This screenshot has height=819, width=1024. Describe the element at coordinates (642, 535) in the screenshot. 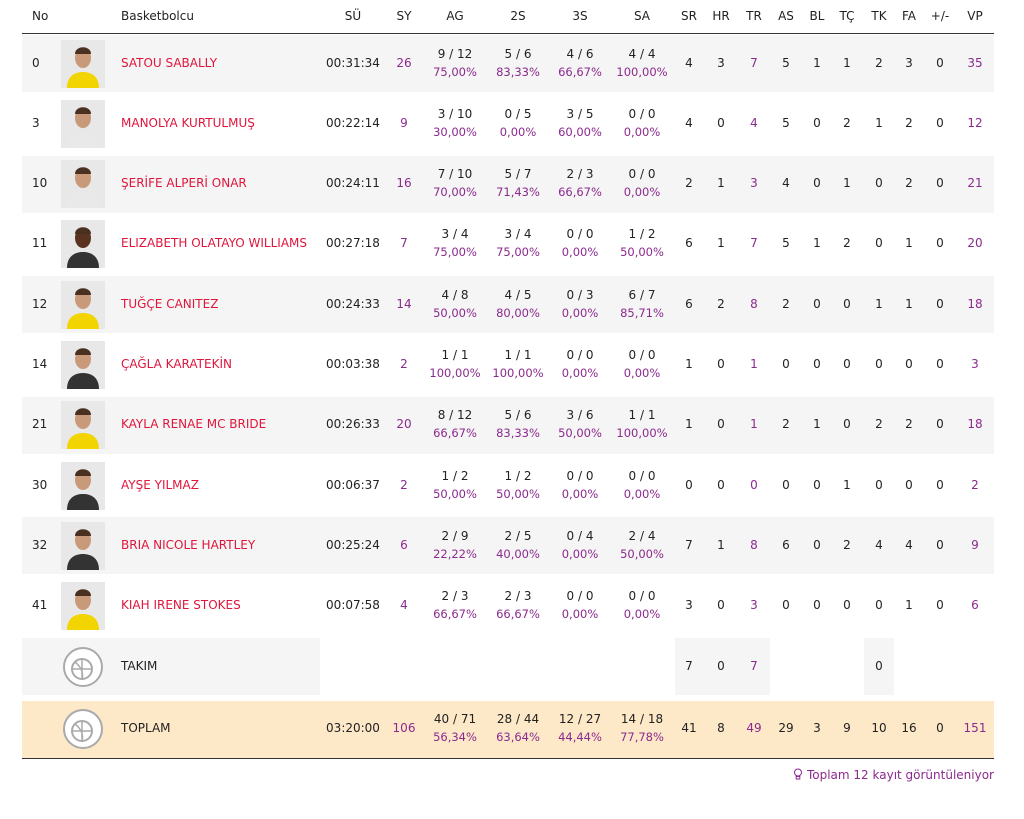

I see `shot-count: 2 / 4` at that location.